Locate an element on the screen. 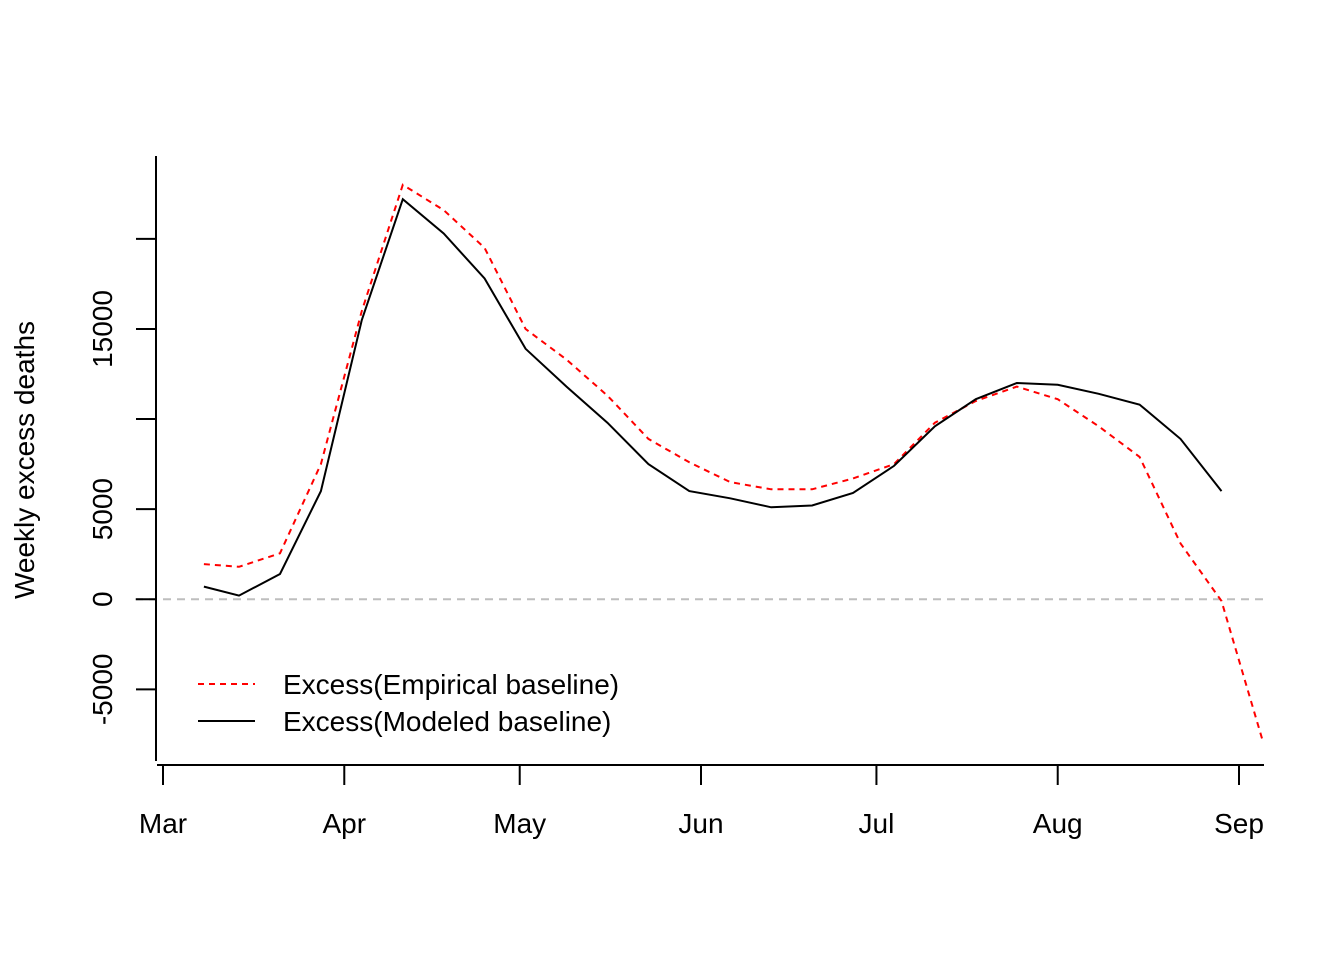 This screenshot has height=960, width=1344. x-tick-label: Apr is located at coordinates (344, 823).